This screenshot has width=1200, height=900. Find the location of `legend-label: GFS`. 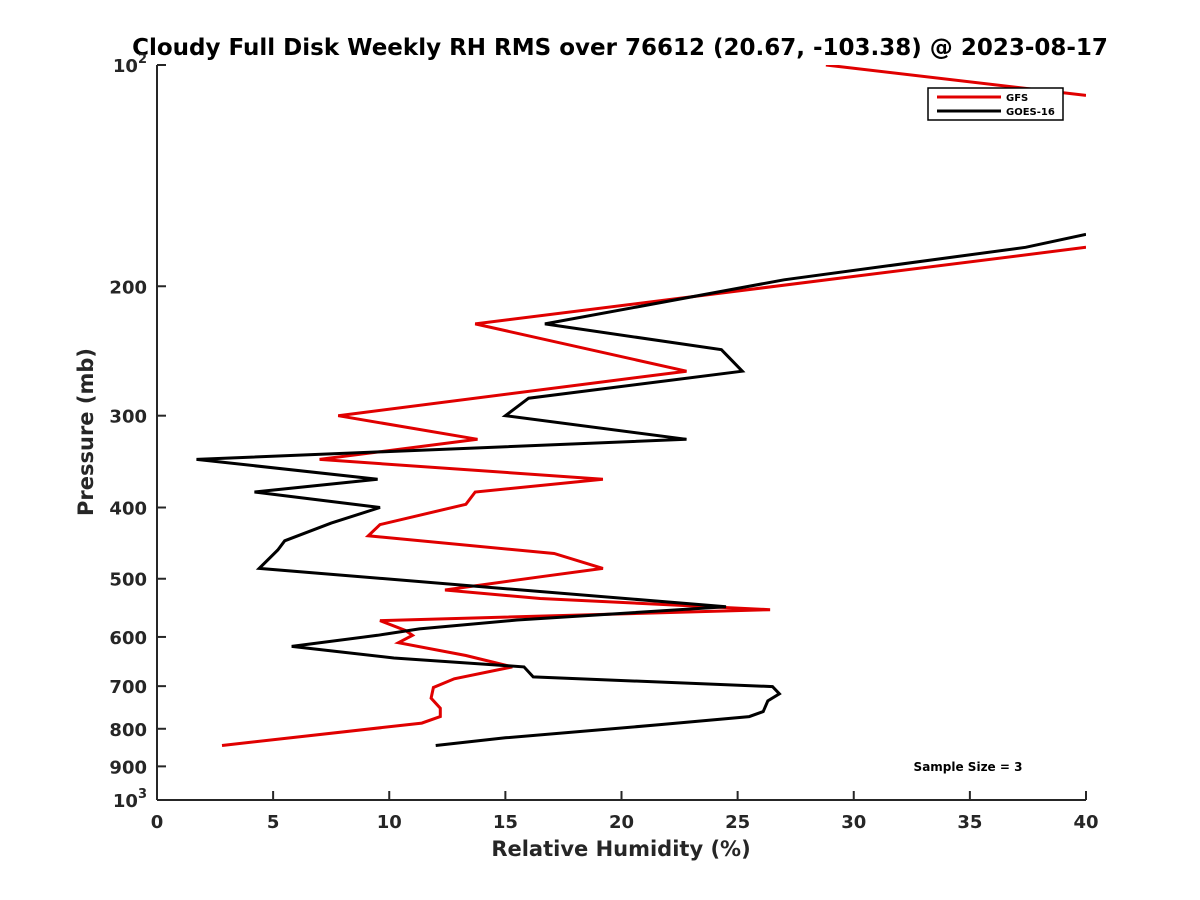

legend-label: GFS is located at coordinates (1017, 98).